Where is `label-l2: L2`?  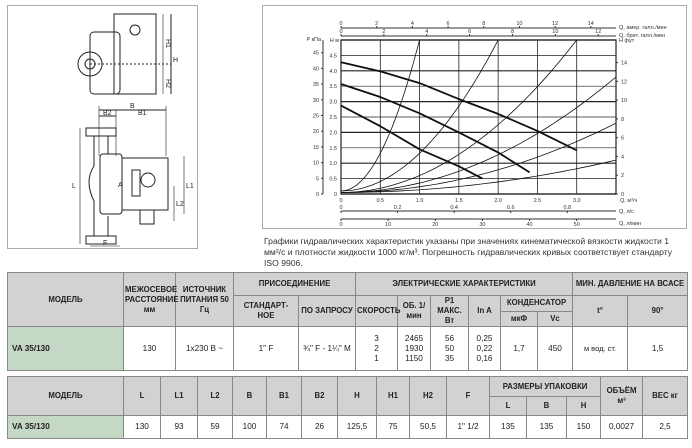 label-l2: L2 is located at coordinates (180, 204).